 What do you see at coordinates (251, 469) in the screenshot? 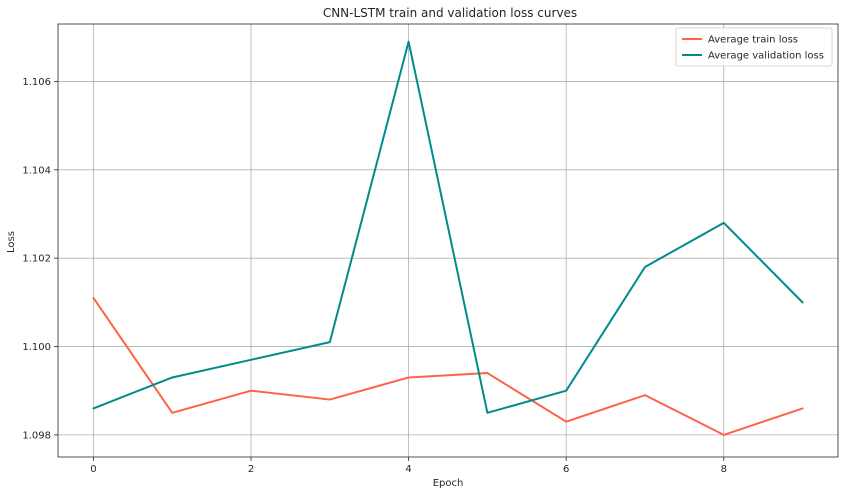
I see `x-tick-label: 2` at bounding box center [251, 469].